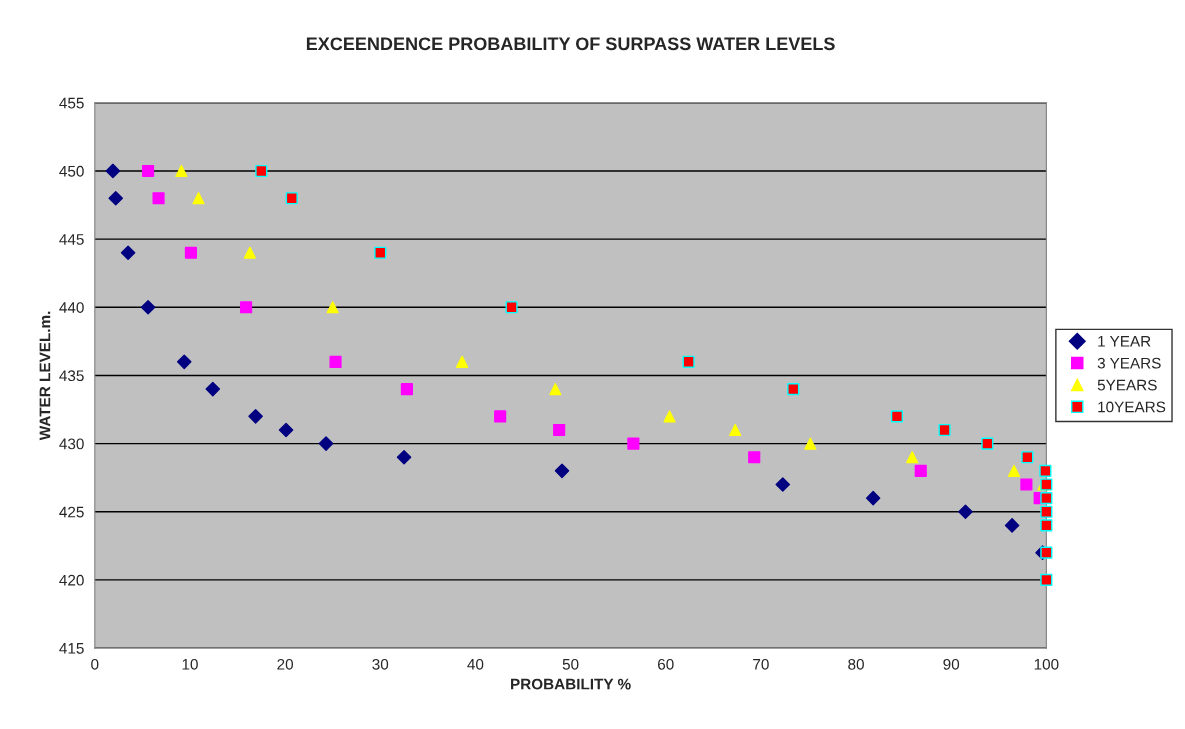 This screenshot has width=1185, height=729. What do you see at coordinates (71, 376) in the screenshot?
I see `y-tick-label: 435` at bounding box center [71, 376].